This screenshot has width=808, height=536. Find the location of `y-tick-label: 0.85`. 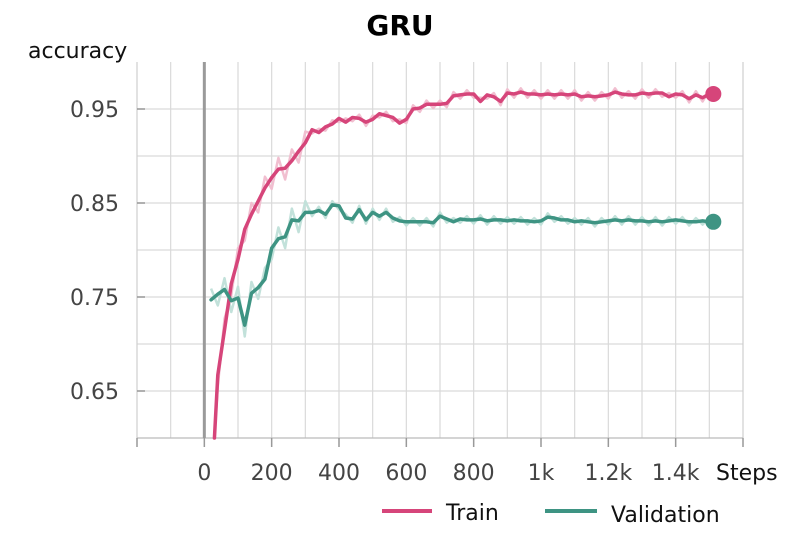

y-tick-label: 0.85 is located at coordinates (94, 204).